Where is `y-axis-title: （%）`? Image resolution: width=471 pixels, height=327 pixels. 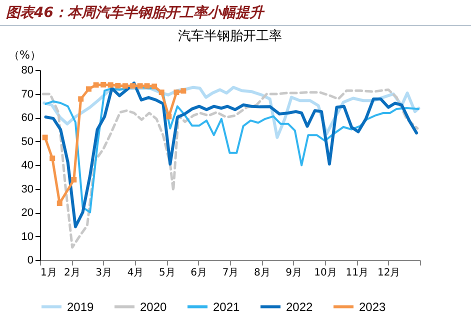 y-axis-title: （%） is located at coordinates (24, 55).